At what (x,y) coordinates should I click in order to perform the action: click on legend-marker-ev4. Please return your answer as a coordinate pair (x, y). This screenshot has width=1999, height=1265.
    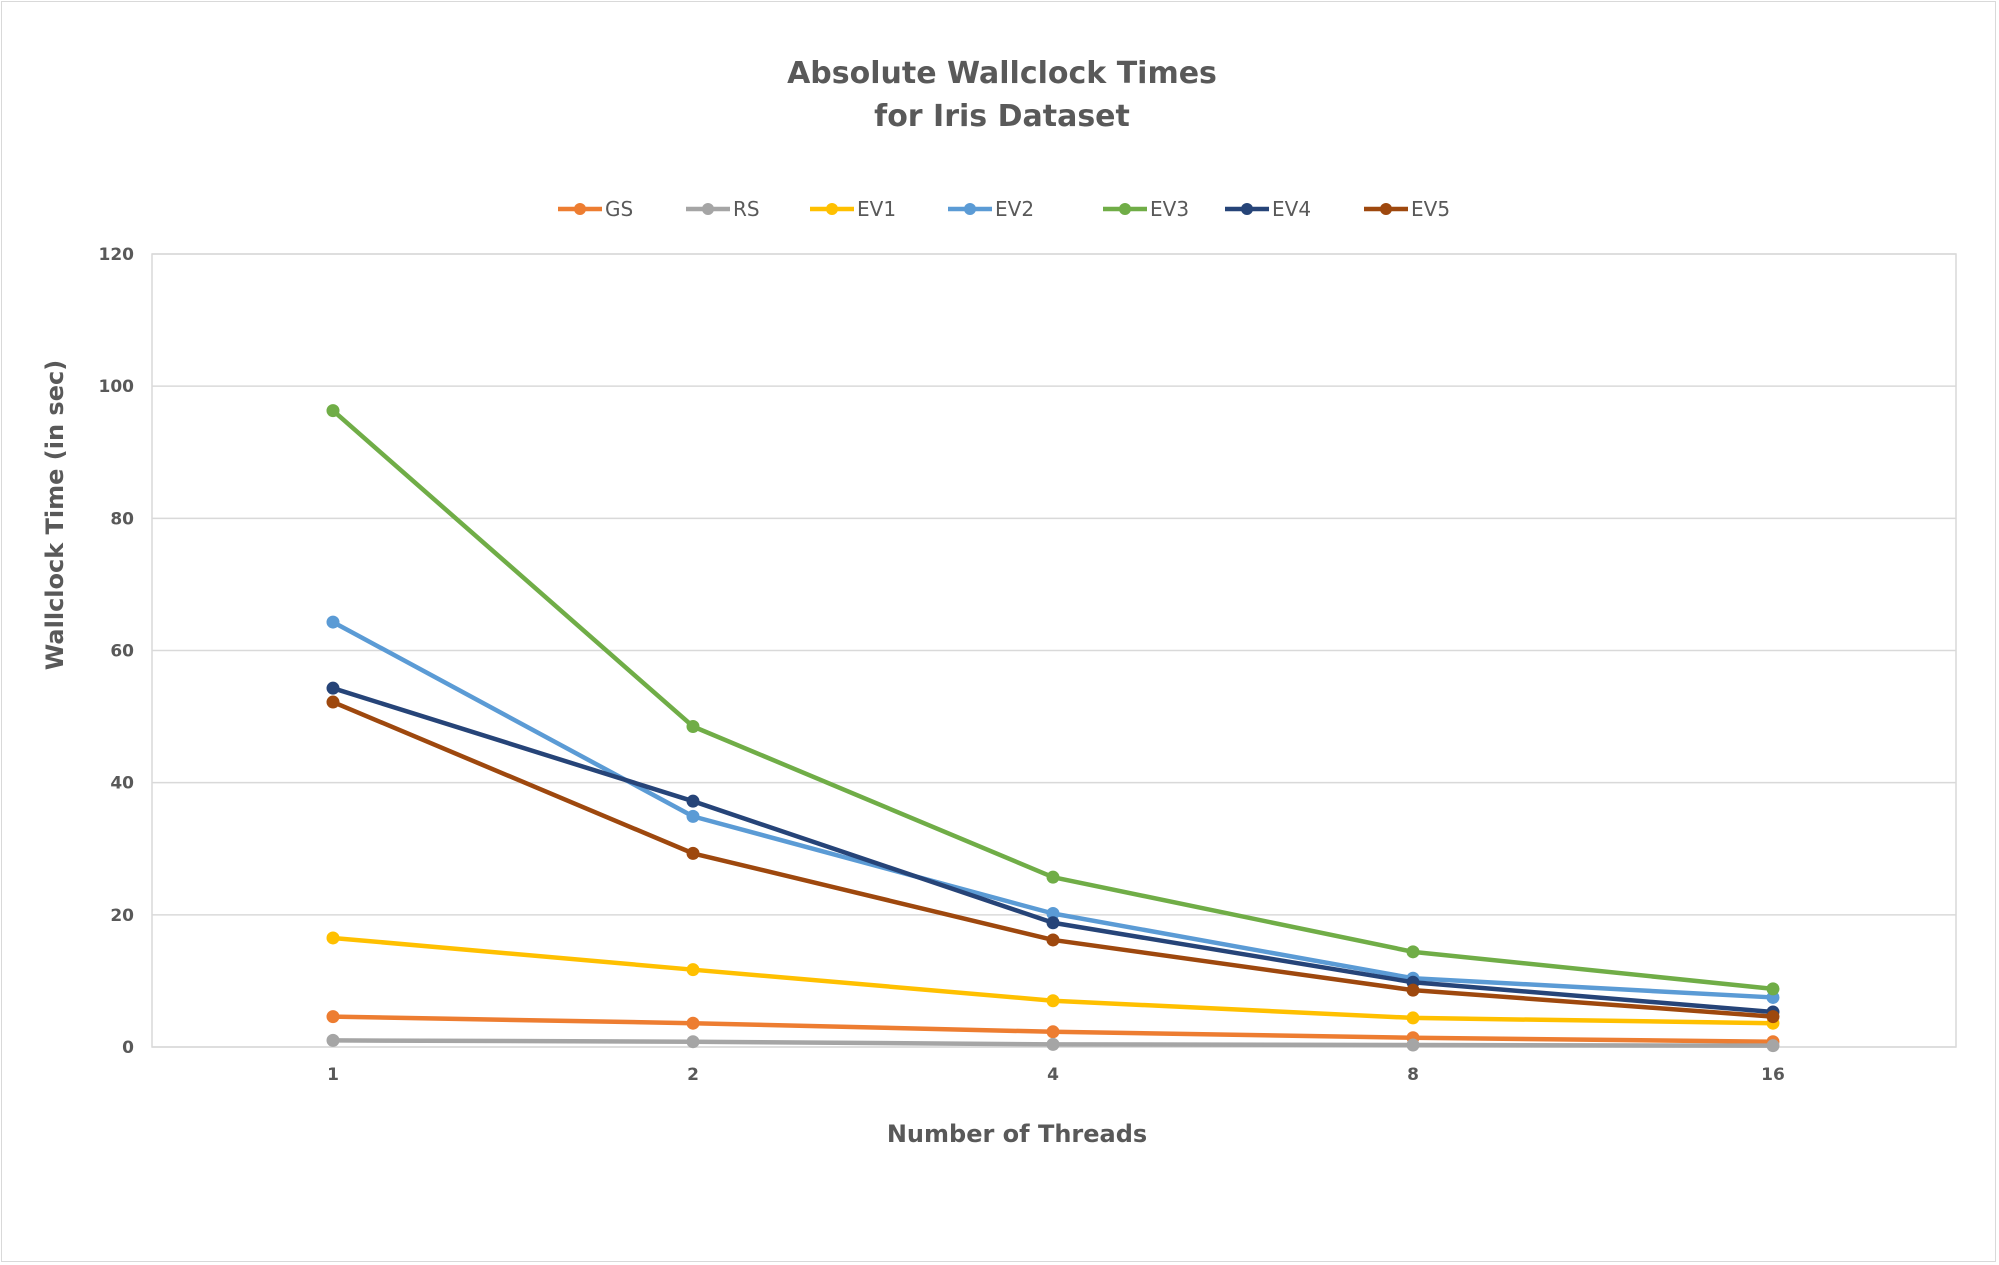
    Looking at the image, I should click on (1247, 209).